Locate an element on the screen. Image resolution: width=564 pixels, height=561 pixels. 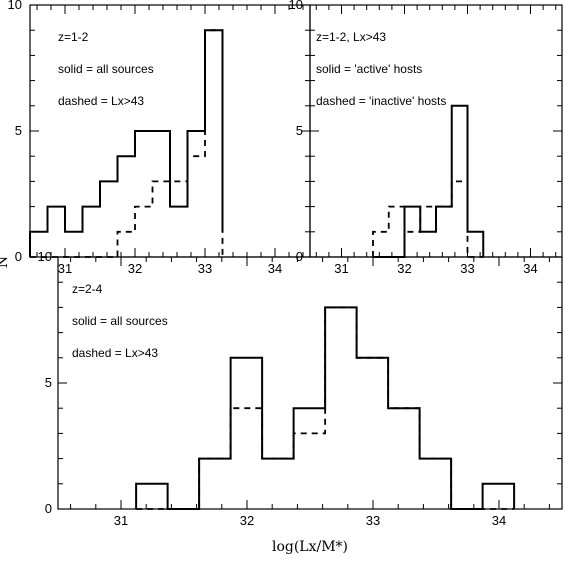
chart-0-annotation: dashed = Lx>43 is located at coordinates (101, 101).